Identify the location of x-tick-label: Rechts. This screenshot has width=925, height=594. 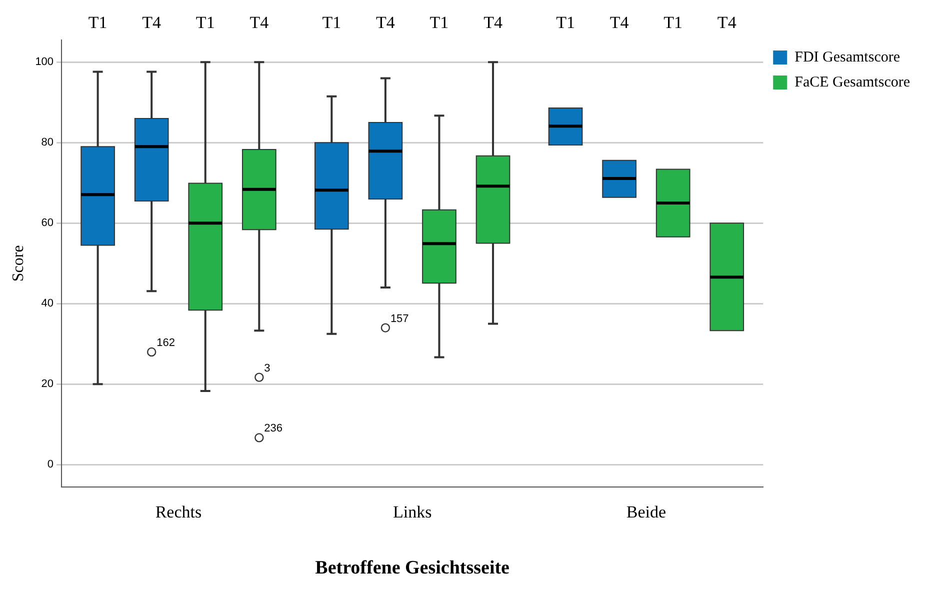
(178, 512).